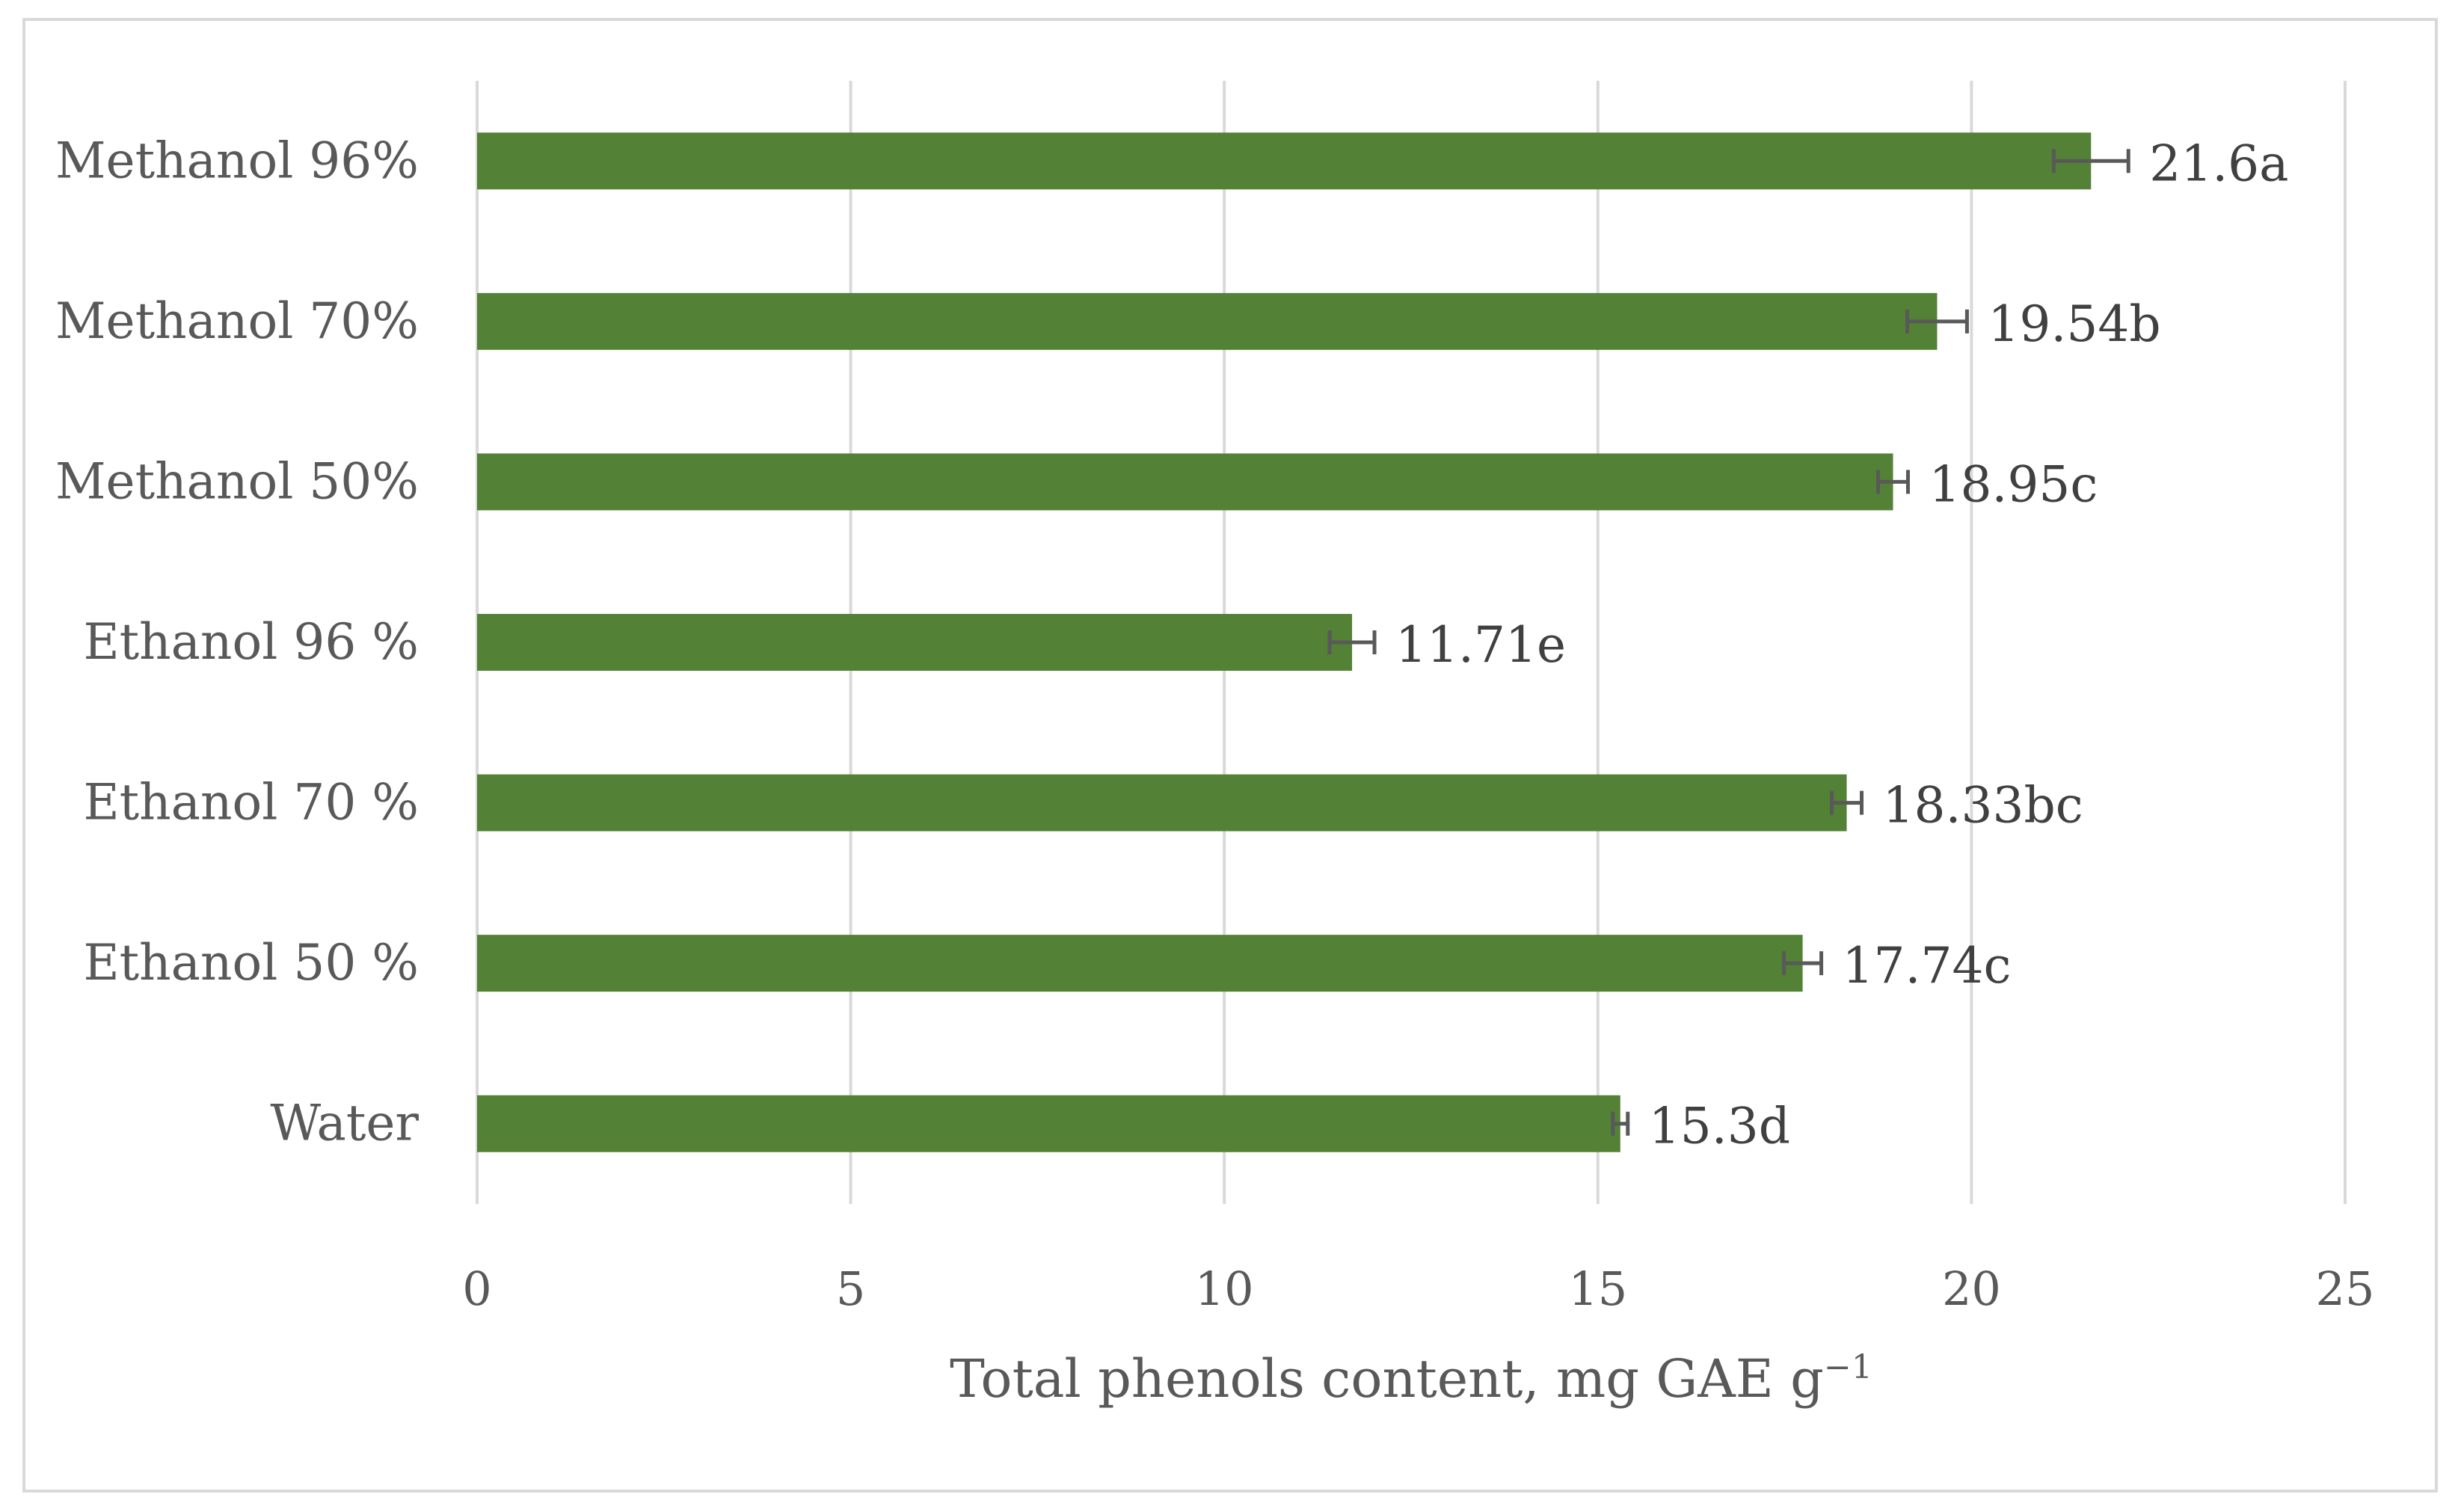  Describe the element at coordinates (1719, 1126) in the screenshot. I see `data-label-6: 15.3d` at that location.